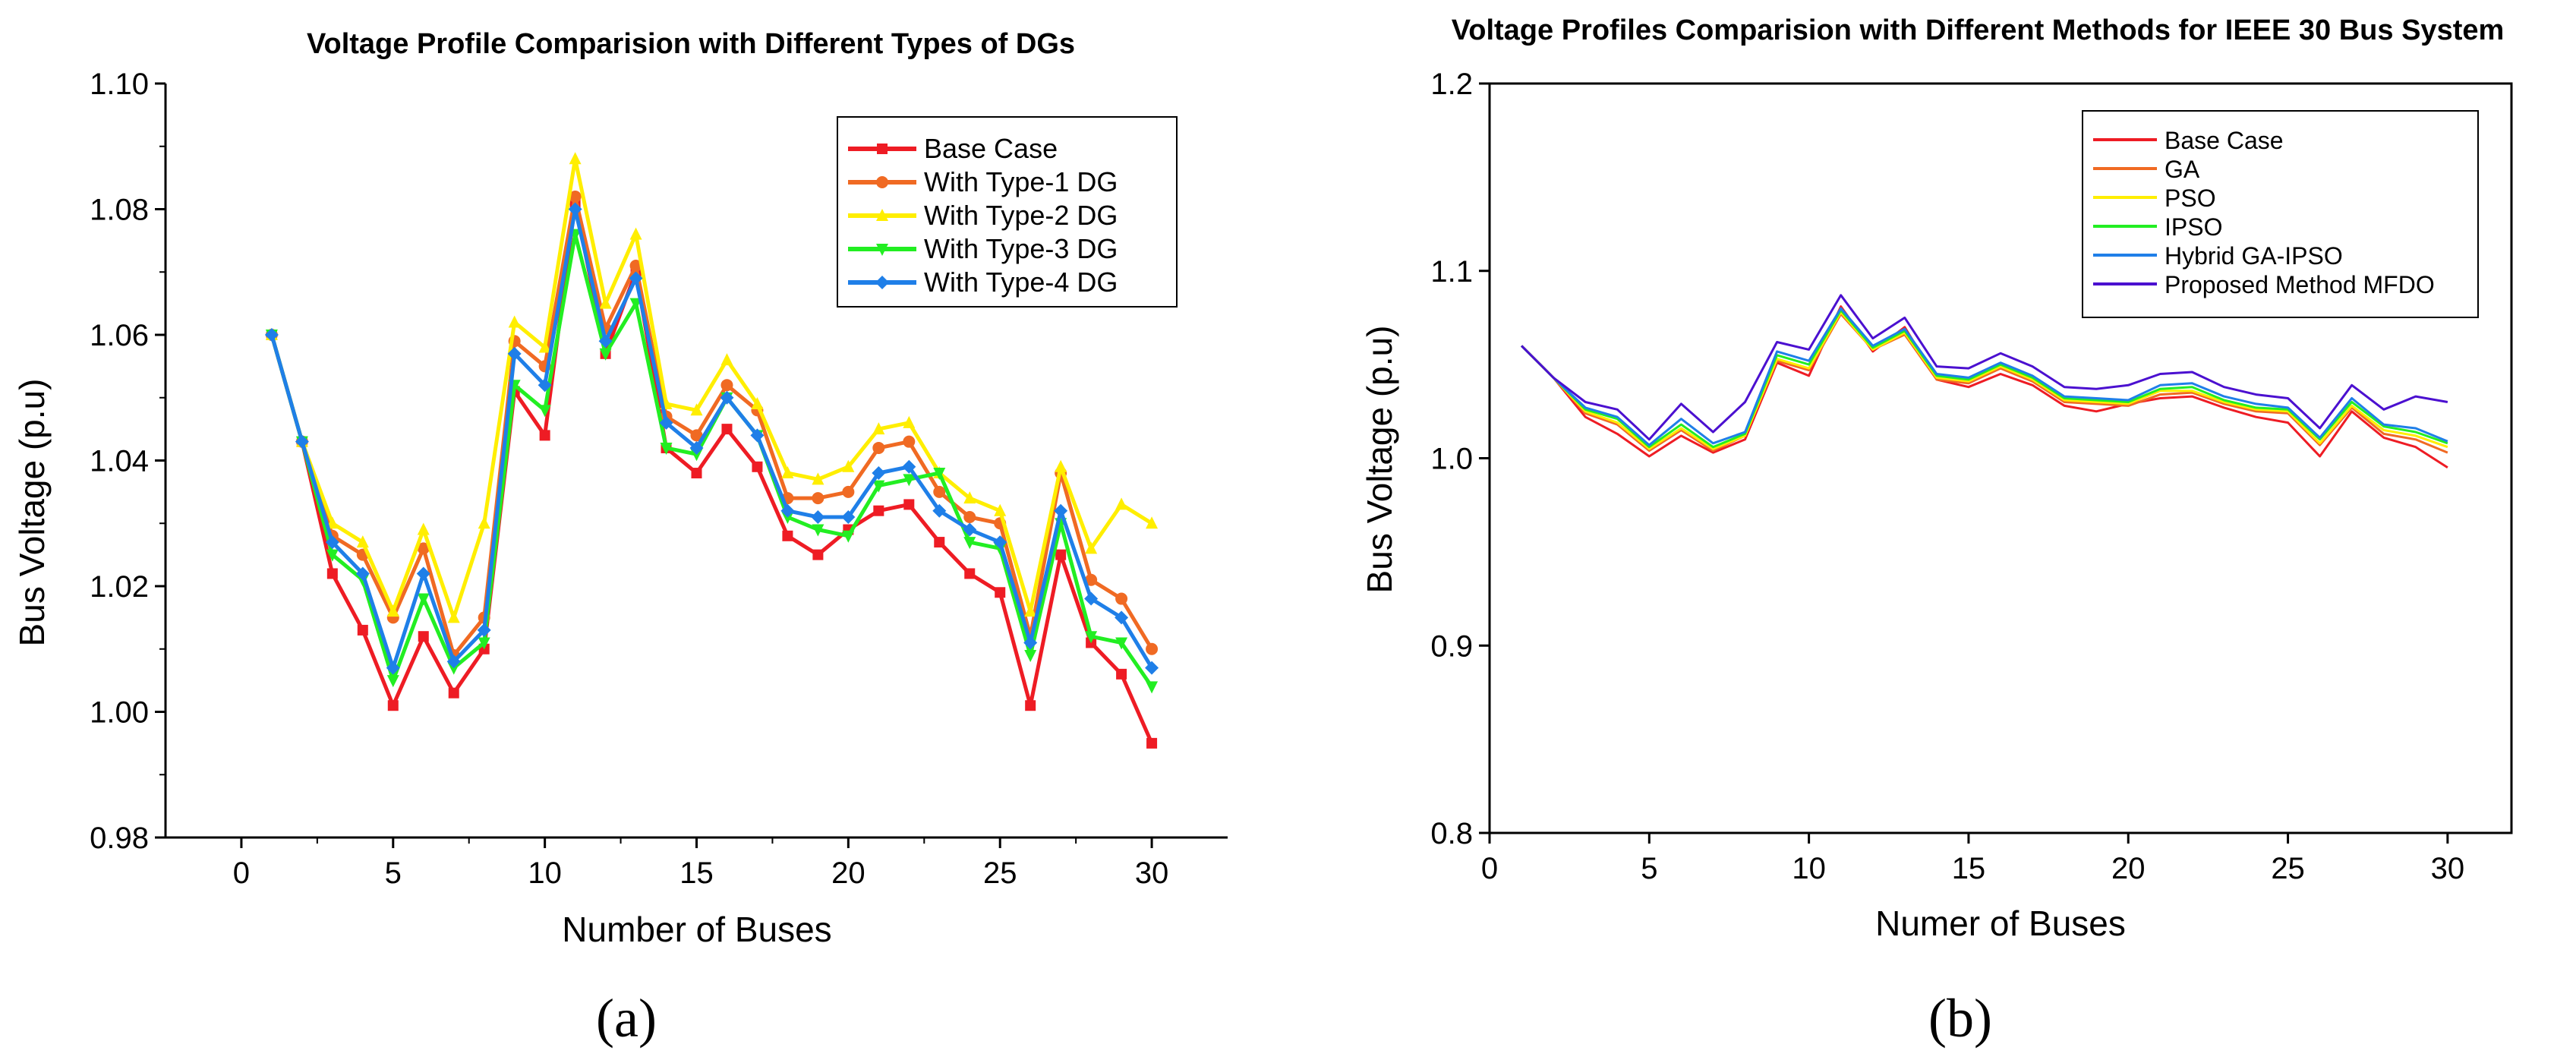  What do you see at coordinates (2448, 868) in the screenshot?
I see `chart-b-xtick-label: 30` at bounding box center [2448, 868].